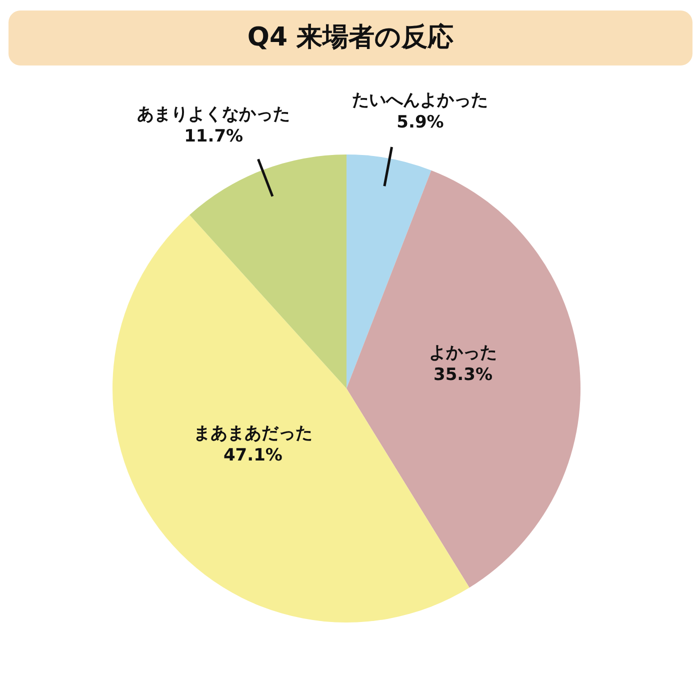 The height and width of the screenshot is (700, 700). Describe the element at coordinates (252, 456) in the screenshot. I see `data-label: 47.1%` at that location.